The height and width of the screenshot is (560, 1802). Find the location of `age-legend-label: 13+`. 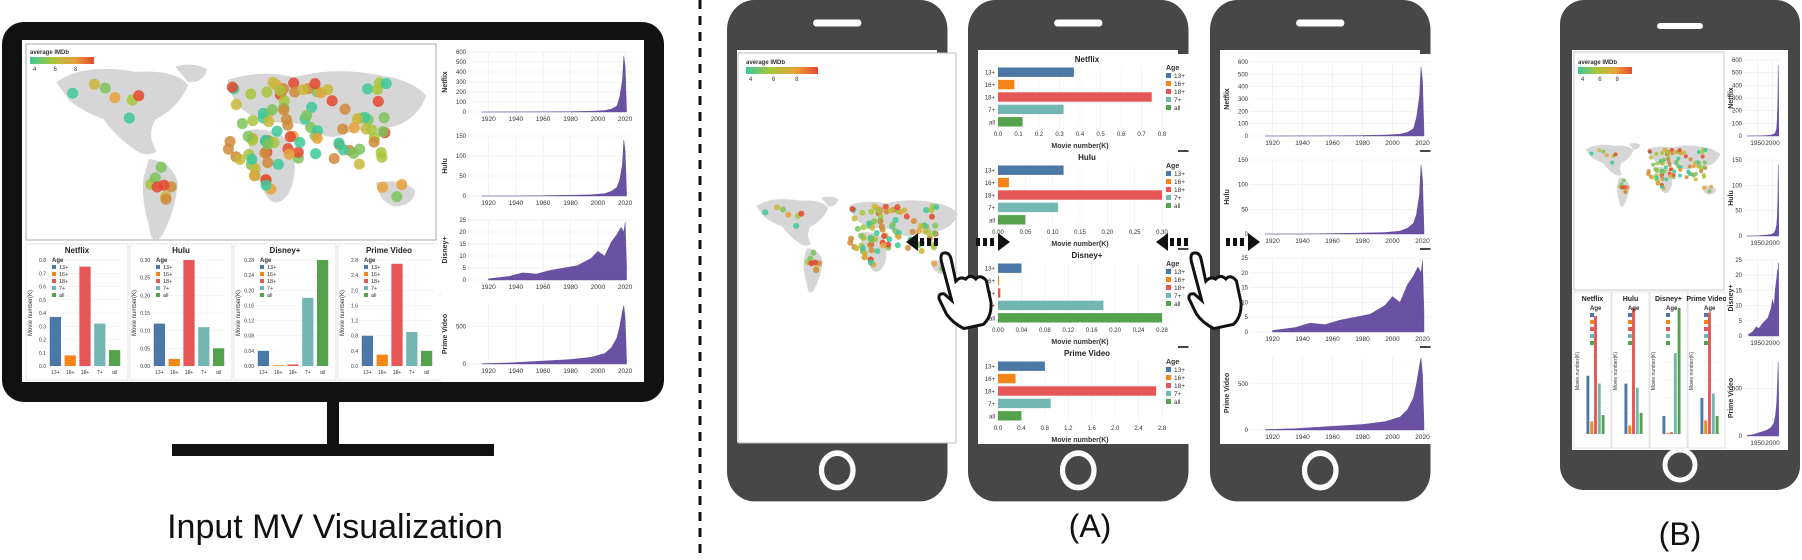

age-legend-label: 13+ is located at coordinates (167, 268).